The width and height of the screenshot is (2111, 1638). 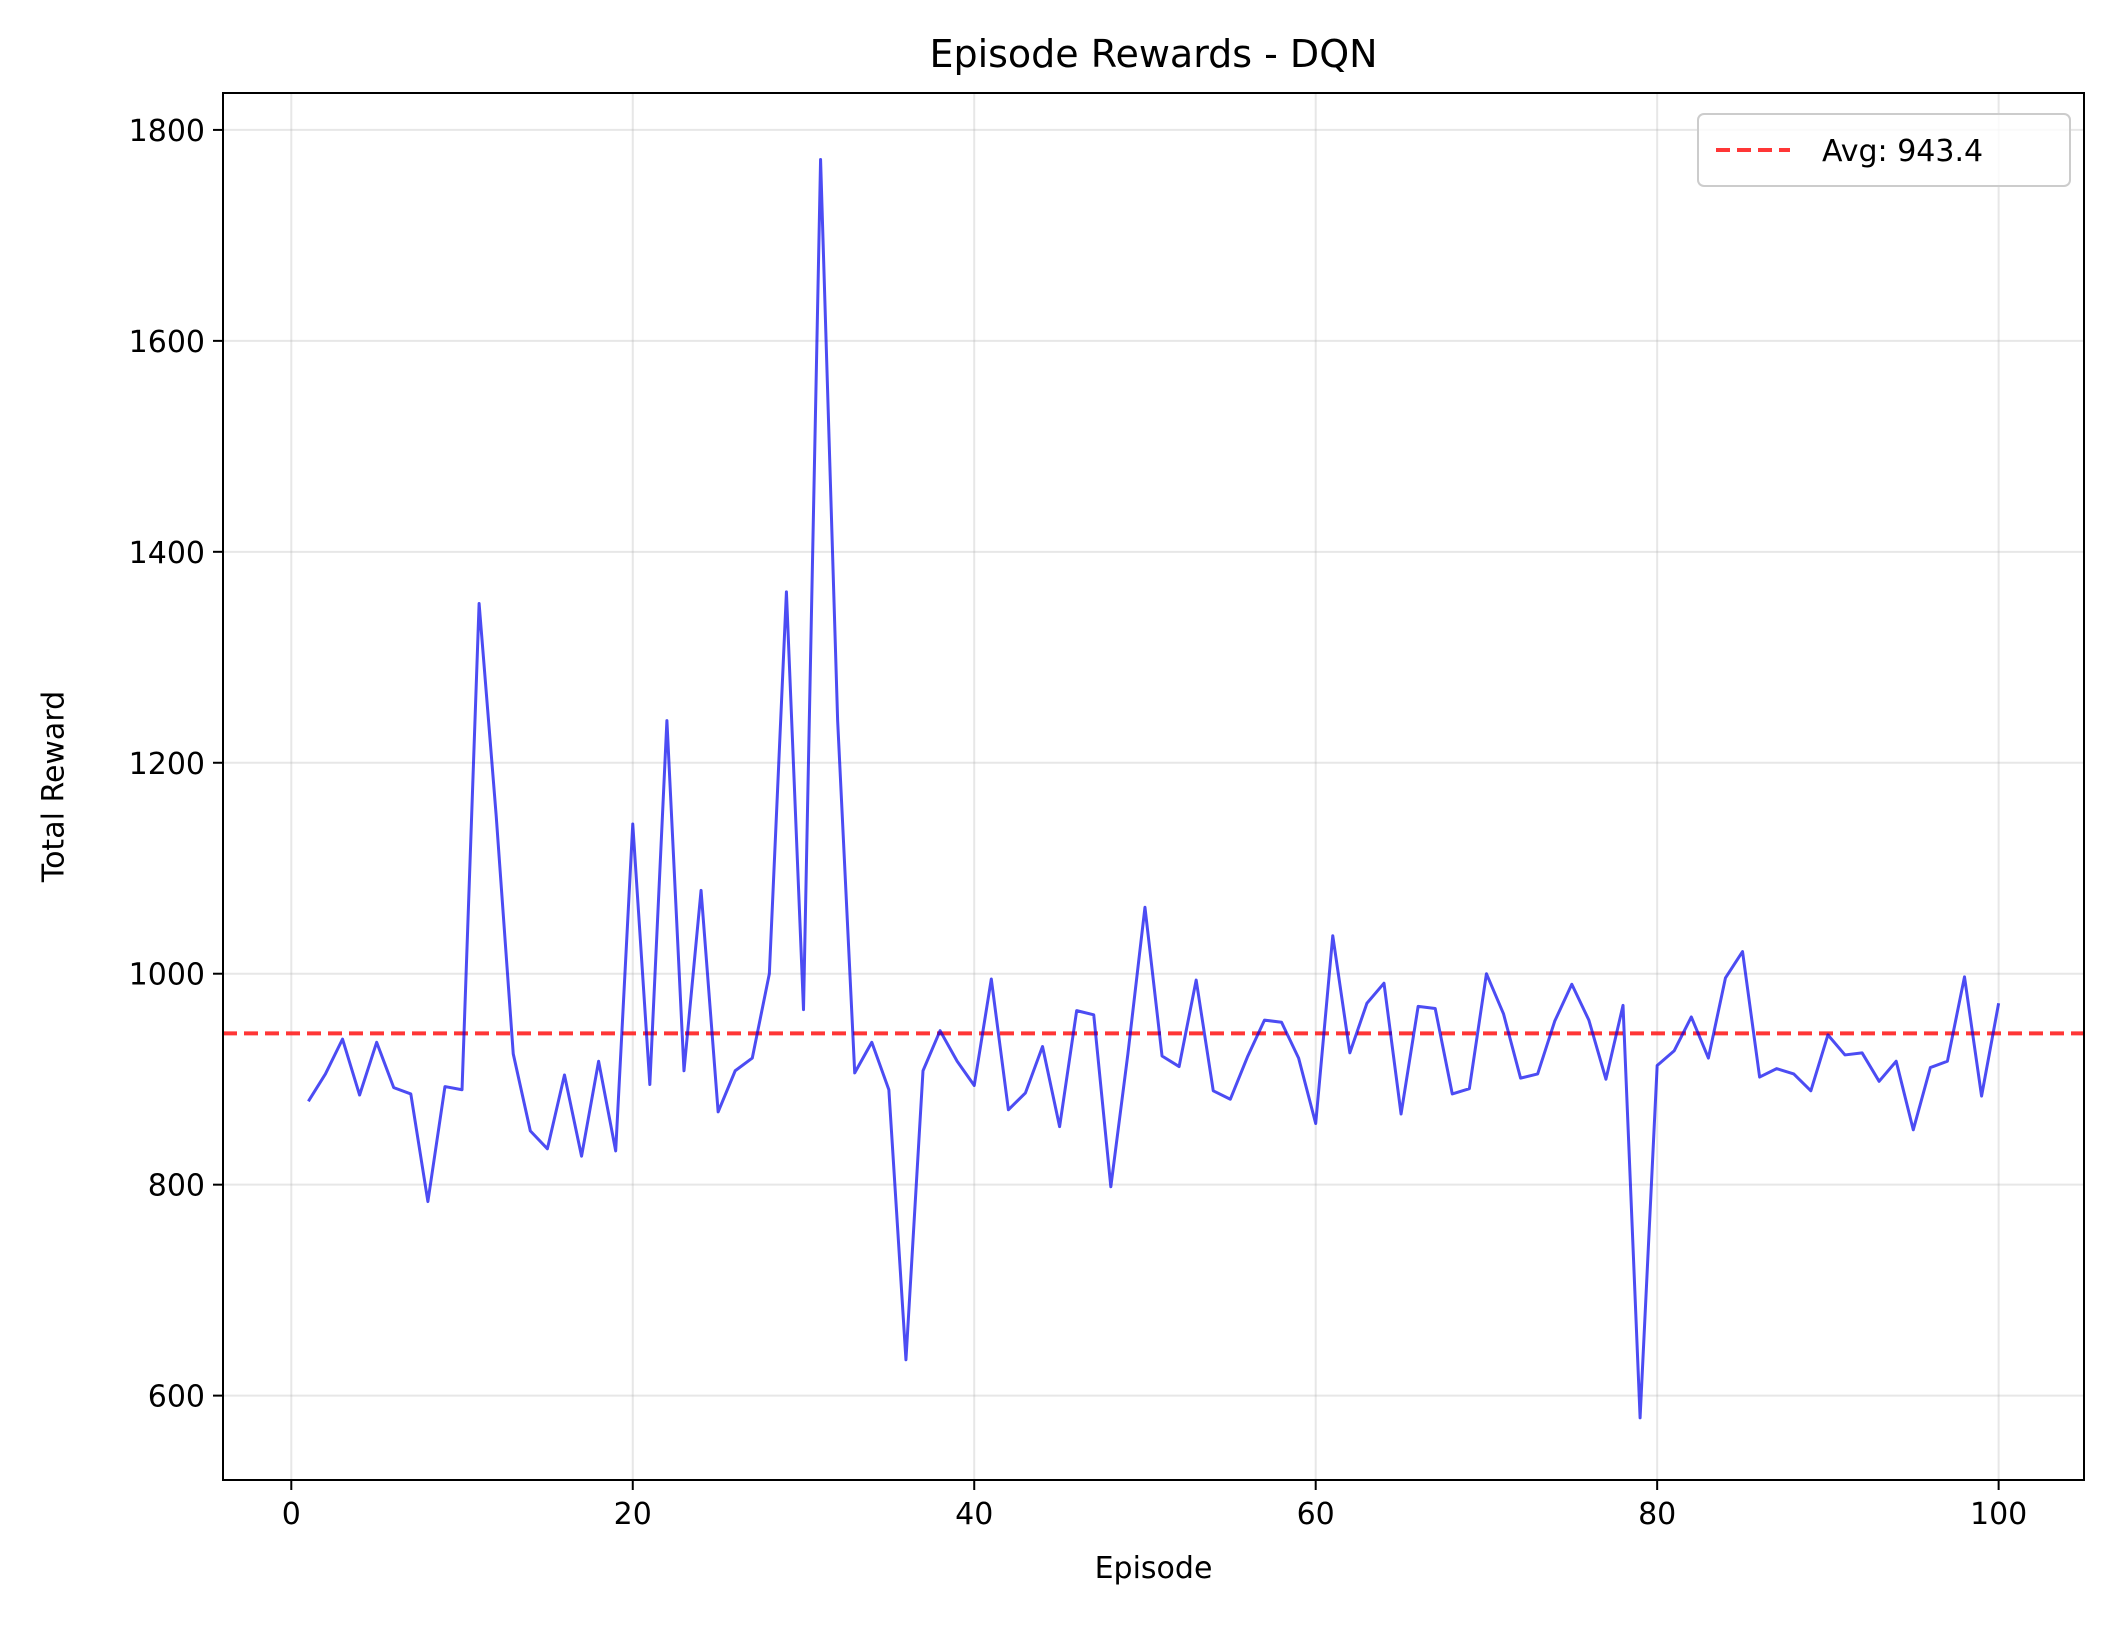 I want to click on y-tick-label: 1000, so click(x=167, y=975).